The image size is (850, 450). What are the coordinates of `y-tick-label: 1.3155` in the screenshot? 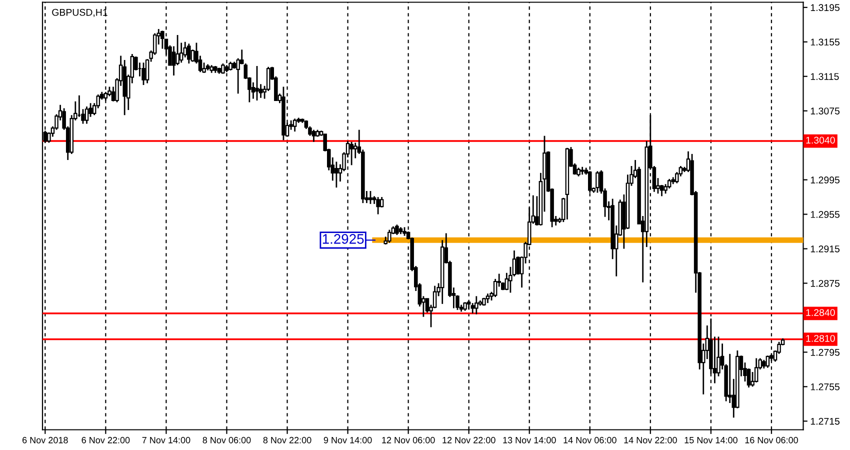 It's located at (825, 42).